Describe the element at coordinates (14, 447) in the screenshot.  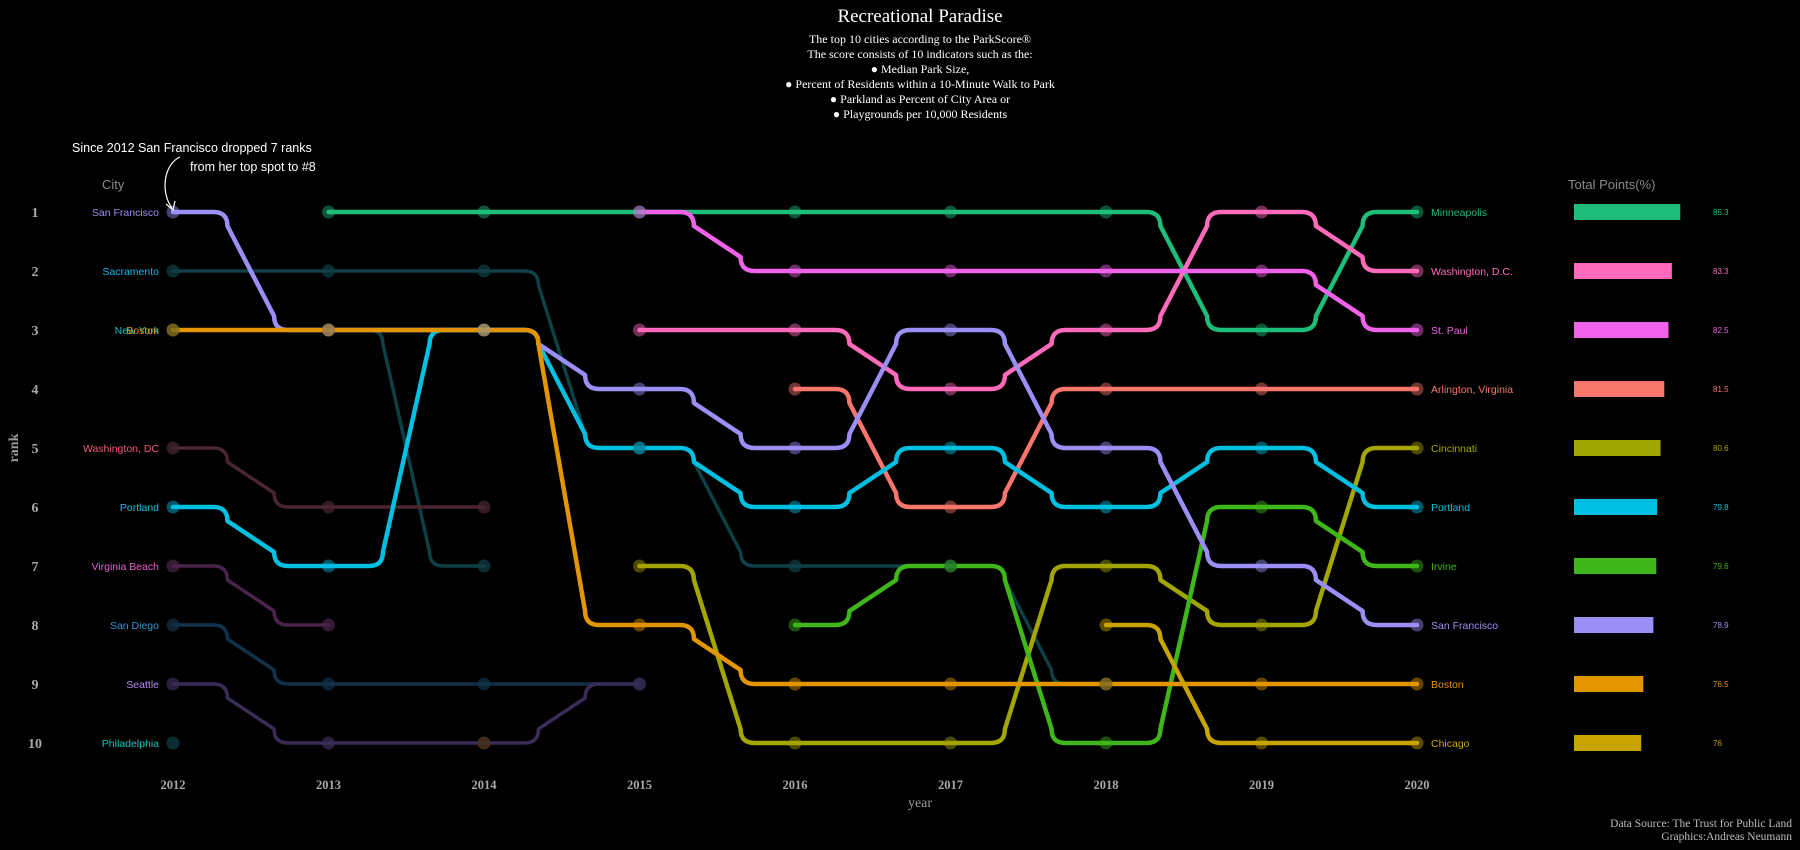
I see `y-axis-label: rank` at that location.